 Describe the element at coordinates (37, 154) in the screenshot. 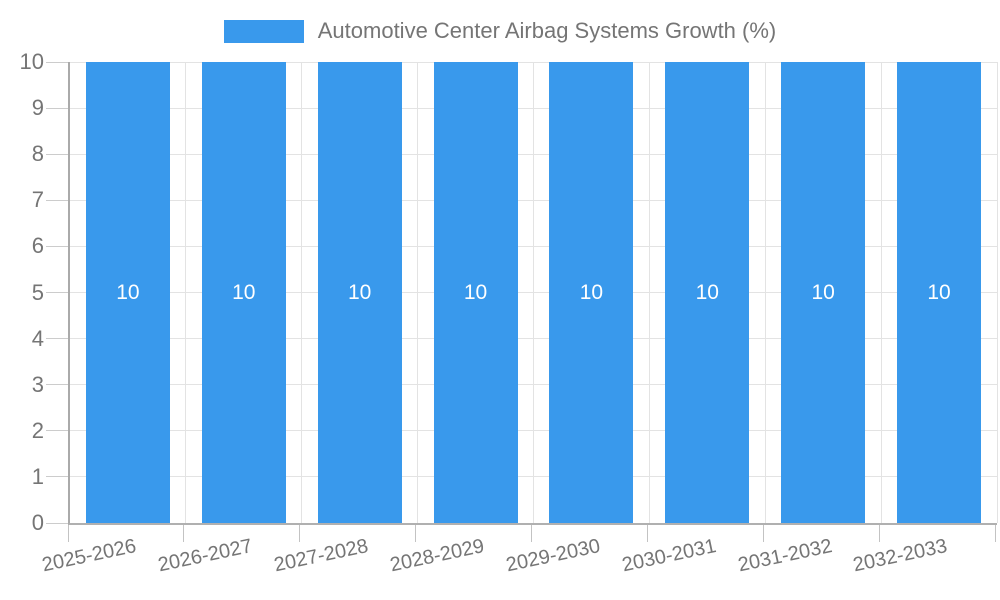

I see `y-axis-tick-label: 8` at that location.